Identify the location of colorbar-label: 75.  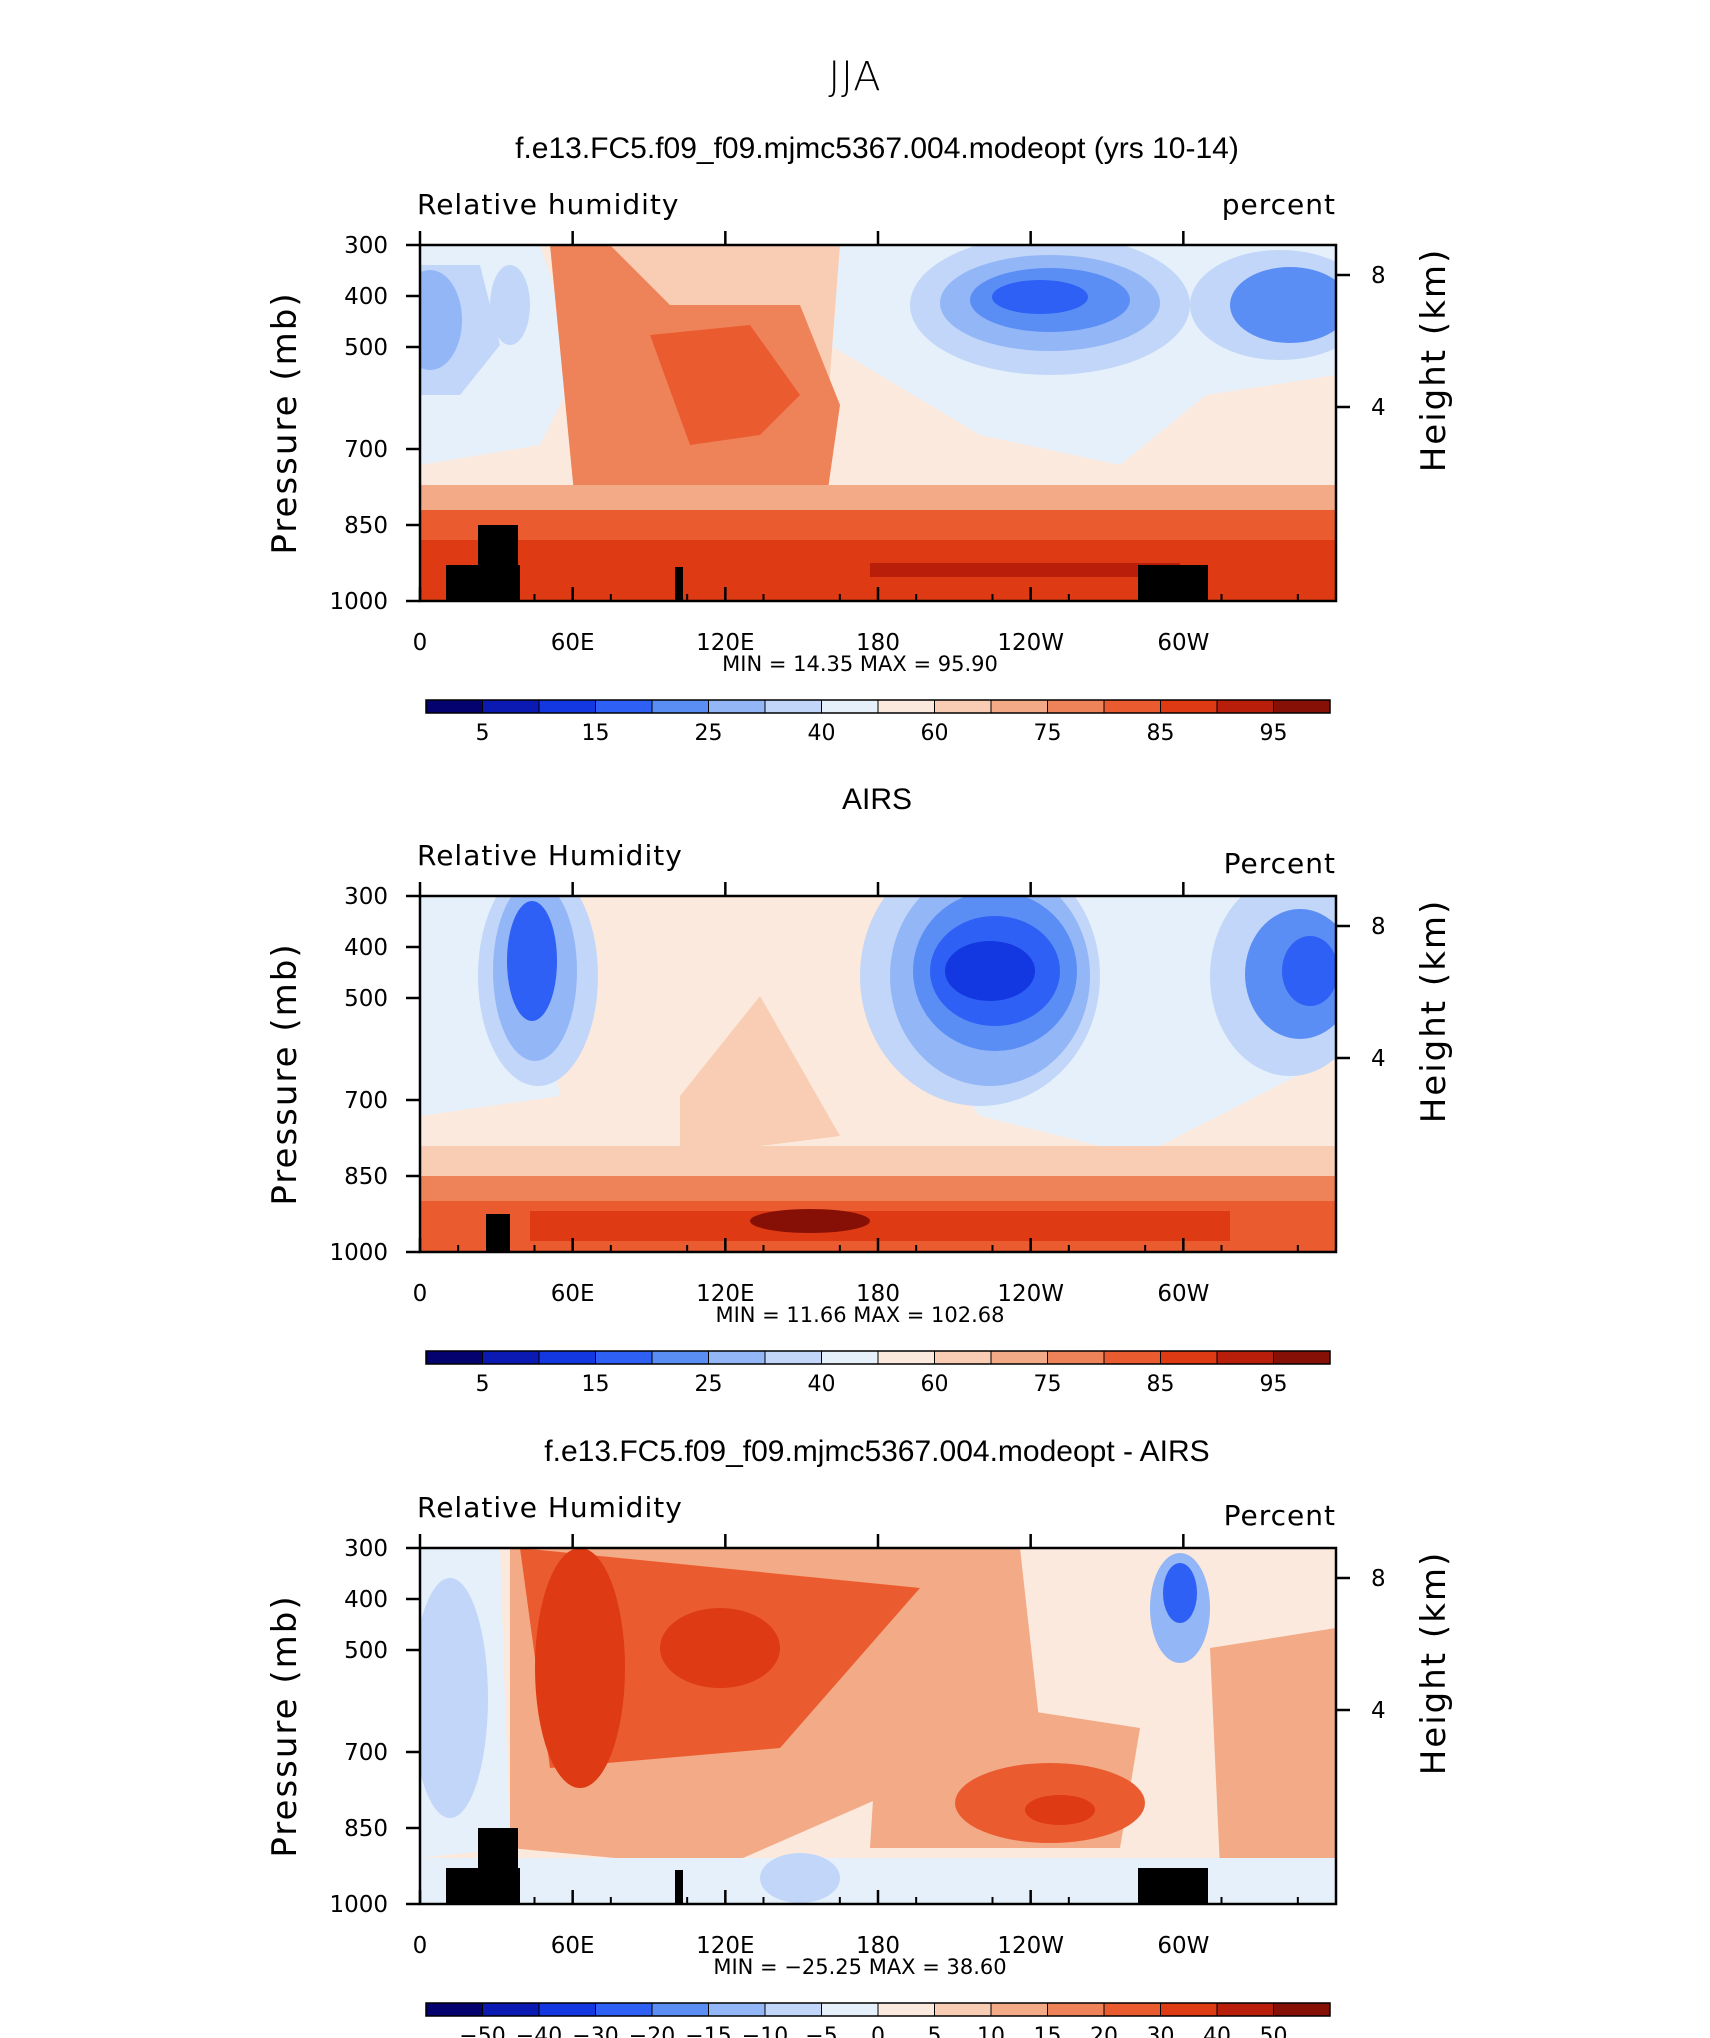
(1048, 1384).